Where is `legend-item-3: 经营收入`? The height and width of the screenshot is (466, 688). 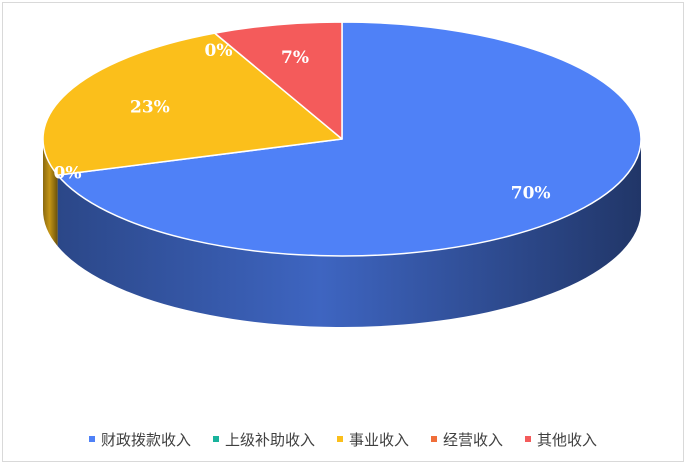 legend-item-3: 经营收入 is located at coordinates (467, 439).